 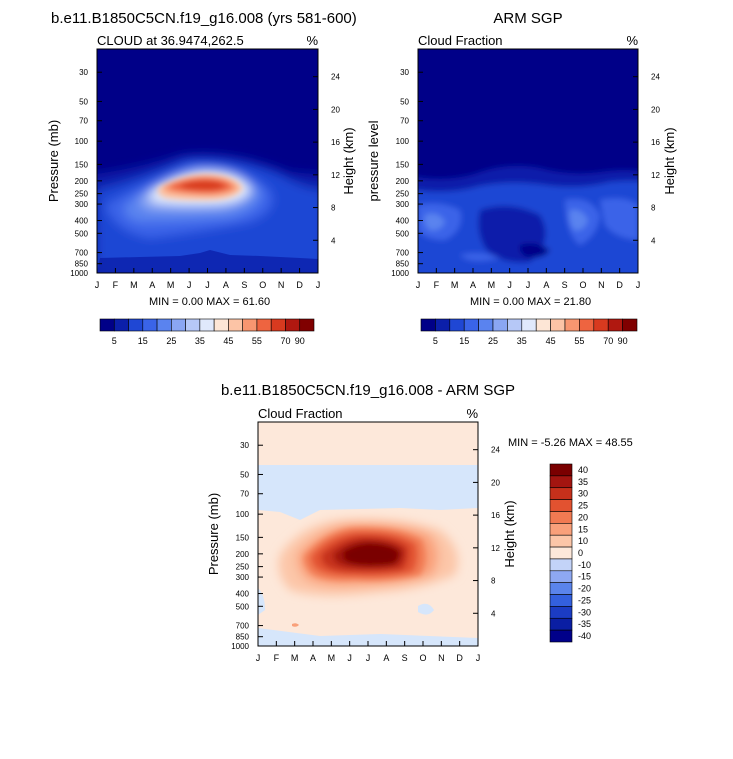 What do you see at coordinates (528, 161) in the screenshot?
I see `panel2-plot-area` at bounding box center [528, 161].